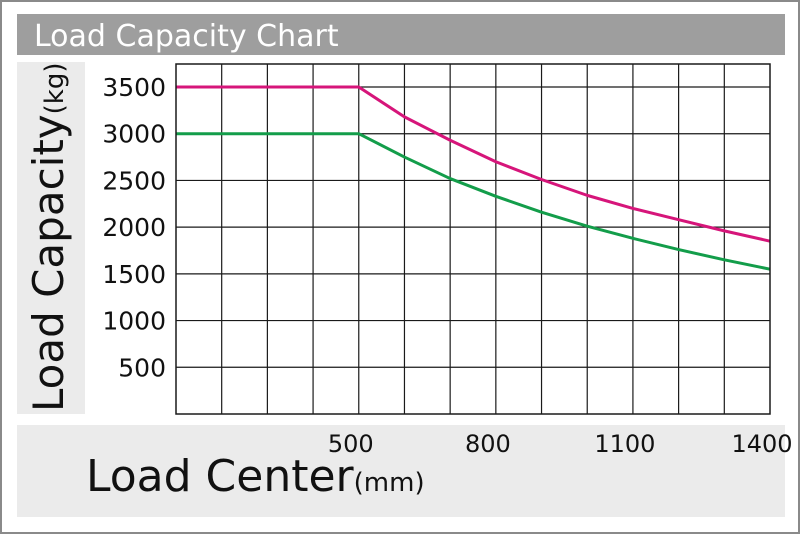 The image size is (800, 538). I want to click on x-tick-labels: 500 800 1100 1400, so click(560, 444).